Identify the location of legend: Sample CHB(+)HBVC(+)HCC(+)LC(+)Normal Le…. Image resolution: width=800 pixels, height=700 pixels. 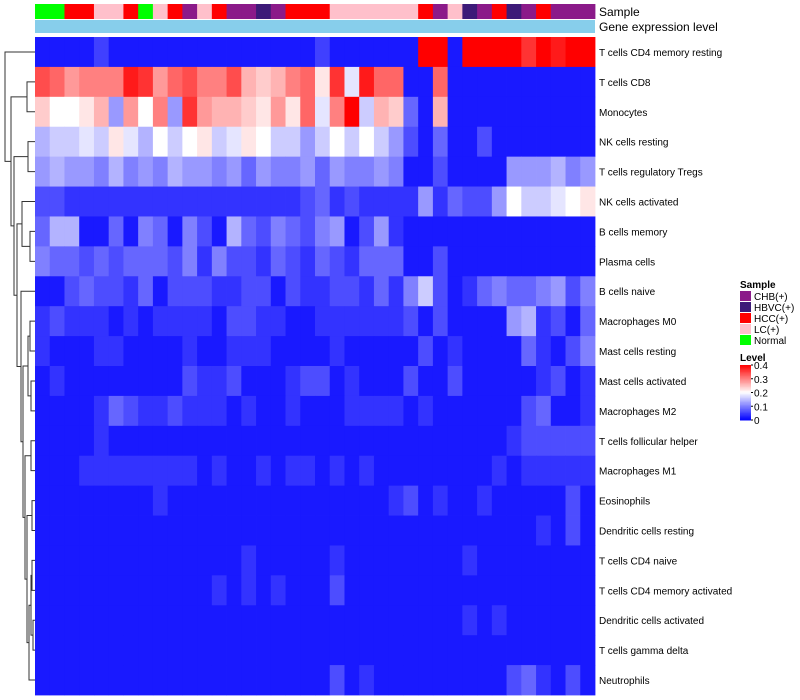
(767, 353).